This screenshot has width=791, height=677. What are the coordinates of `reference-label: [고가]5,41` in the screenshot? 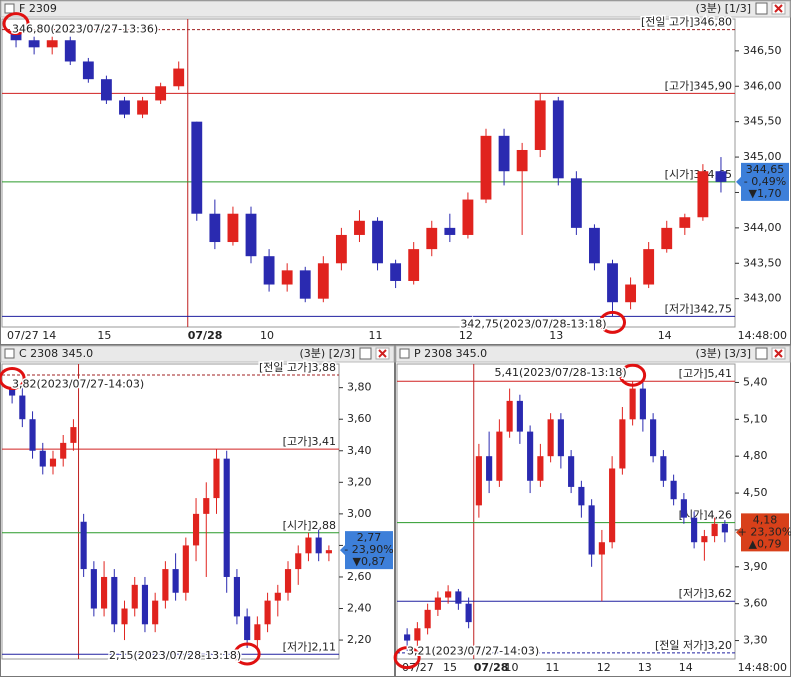 It's located at (705, 373).